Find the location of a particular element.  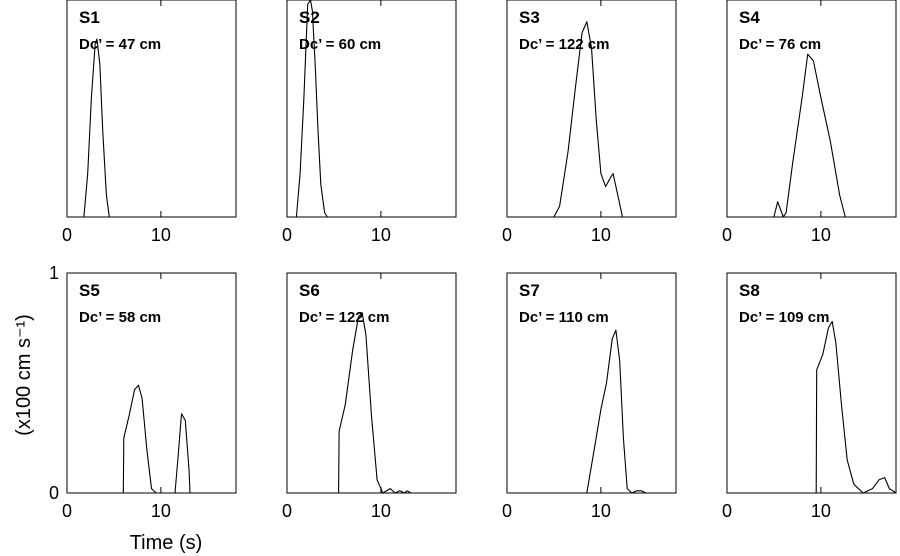

panel-title: S4 is located at coordinates (749, 17).